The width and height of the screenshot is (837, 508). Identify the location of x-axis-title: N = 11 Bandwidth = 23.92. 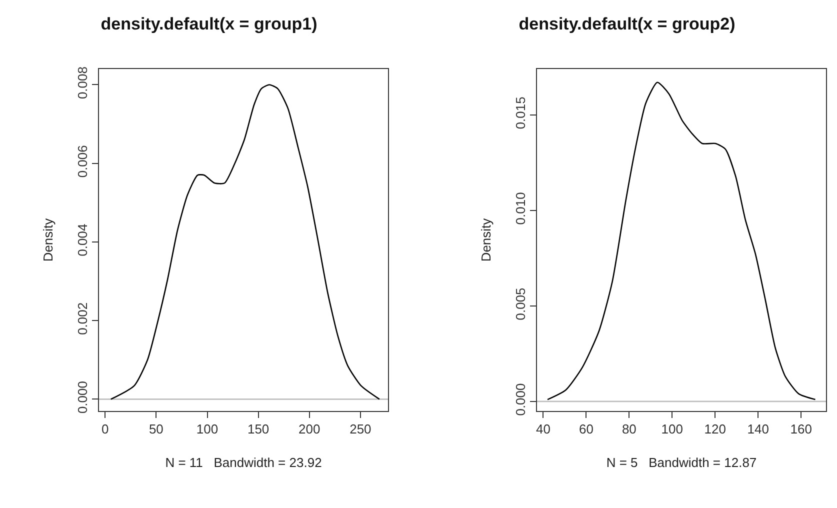
(243, 462).